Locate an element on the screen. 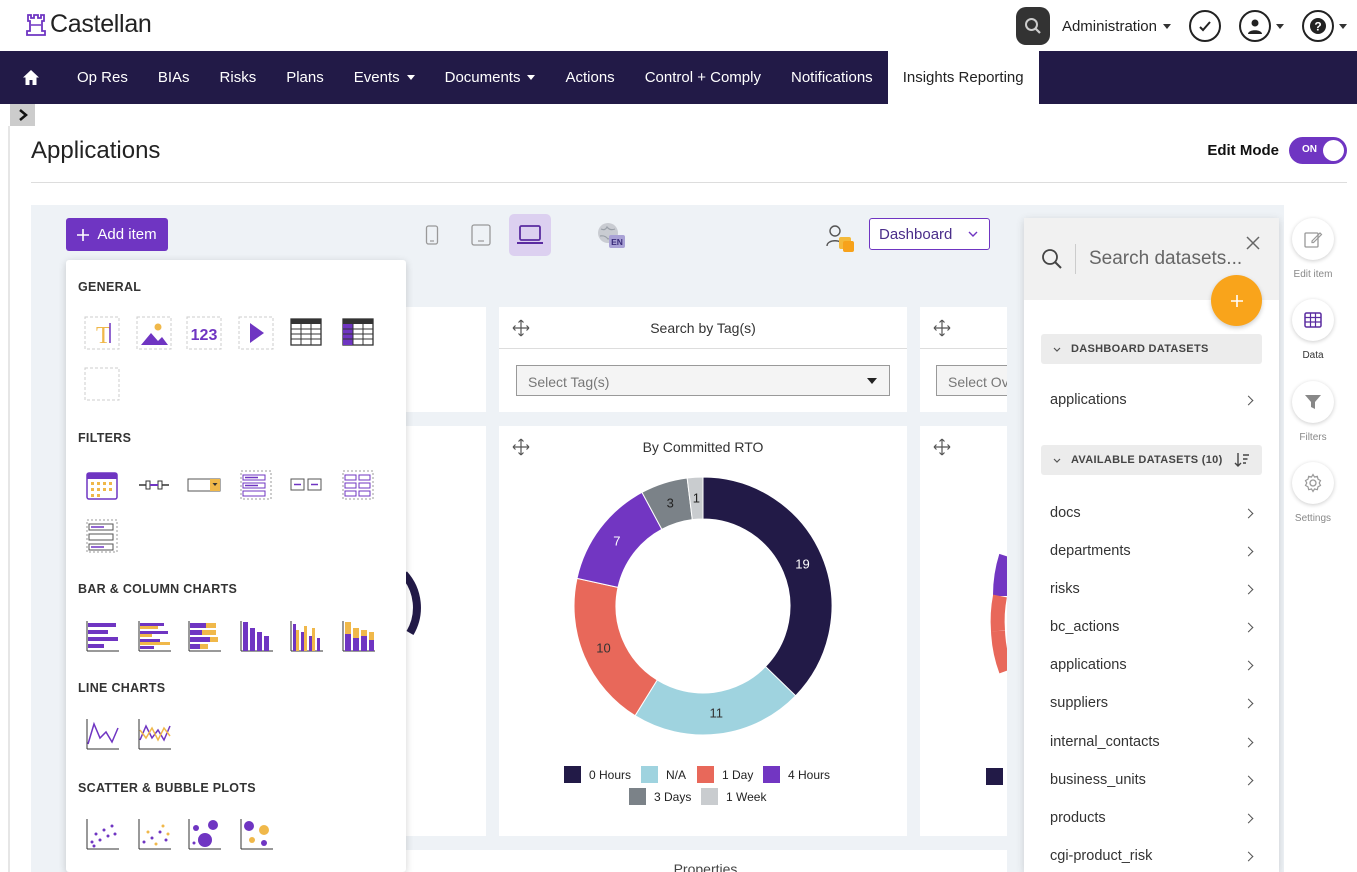  slice-data-label: 3 is located at coordinates (670, 503).